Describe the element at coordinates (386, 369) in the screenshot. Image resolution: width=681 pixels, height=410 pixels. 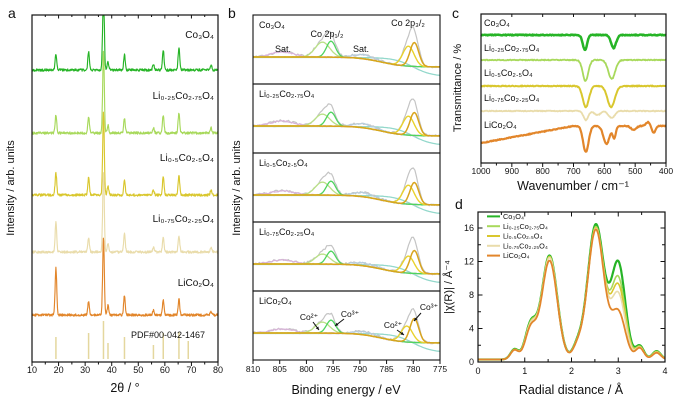
I see `tick-label: 785` at that location.